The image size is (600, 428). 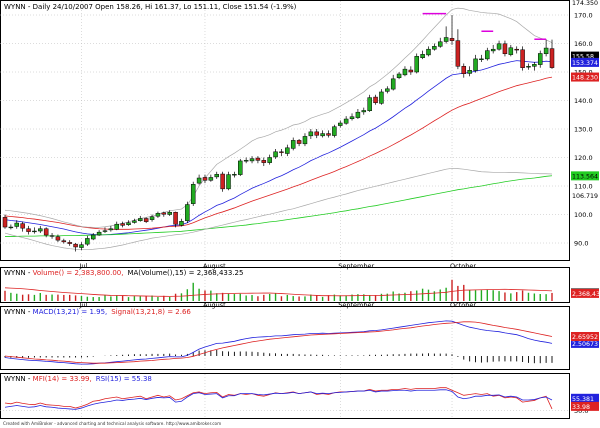 I want to click on macd-panel, so click(x=285, y=338).